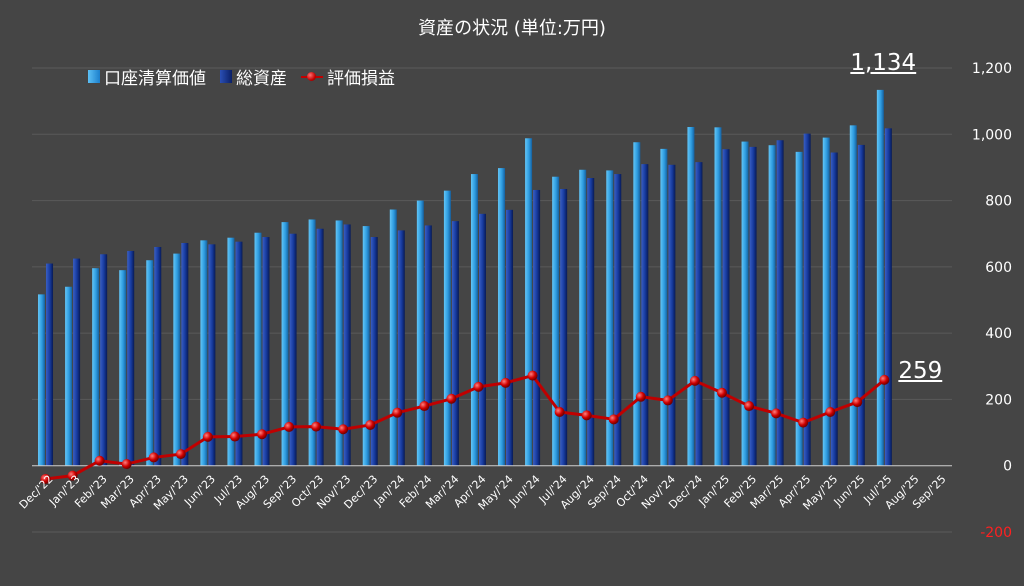 Image resolution: width=1024 pixels, height=586 pixels. What do you see at coordinates (883, 62) in the screenshot?
I see `callout-bar-latest: 1,134` at bounding box center [883, 62].